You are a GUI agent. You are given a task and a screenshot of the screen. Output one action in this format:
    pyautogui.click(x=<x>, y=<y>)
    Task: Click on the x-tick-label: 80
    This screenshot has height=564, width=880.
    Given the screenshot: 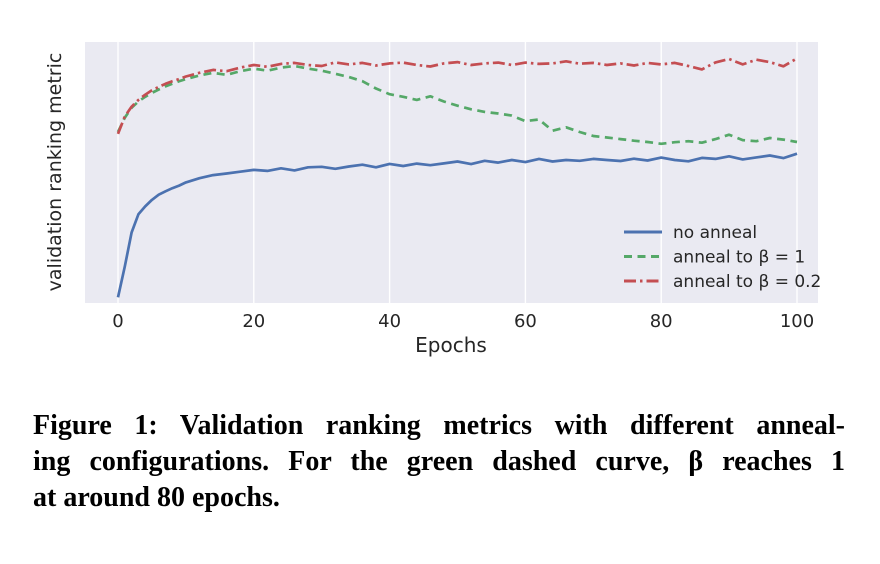 What is the action you would take?
    pyautogui.click(x=661, y=321)
    